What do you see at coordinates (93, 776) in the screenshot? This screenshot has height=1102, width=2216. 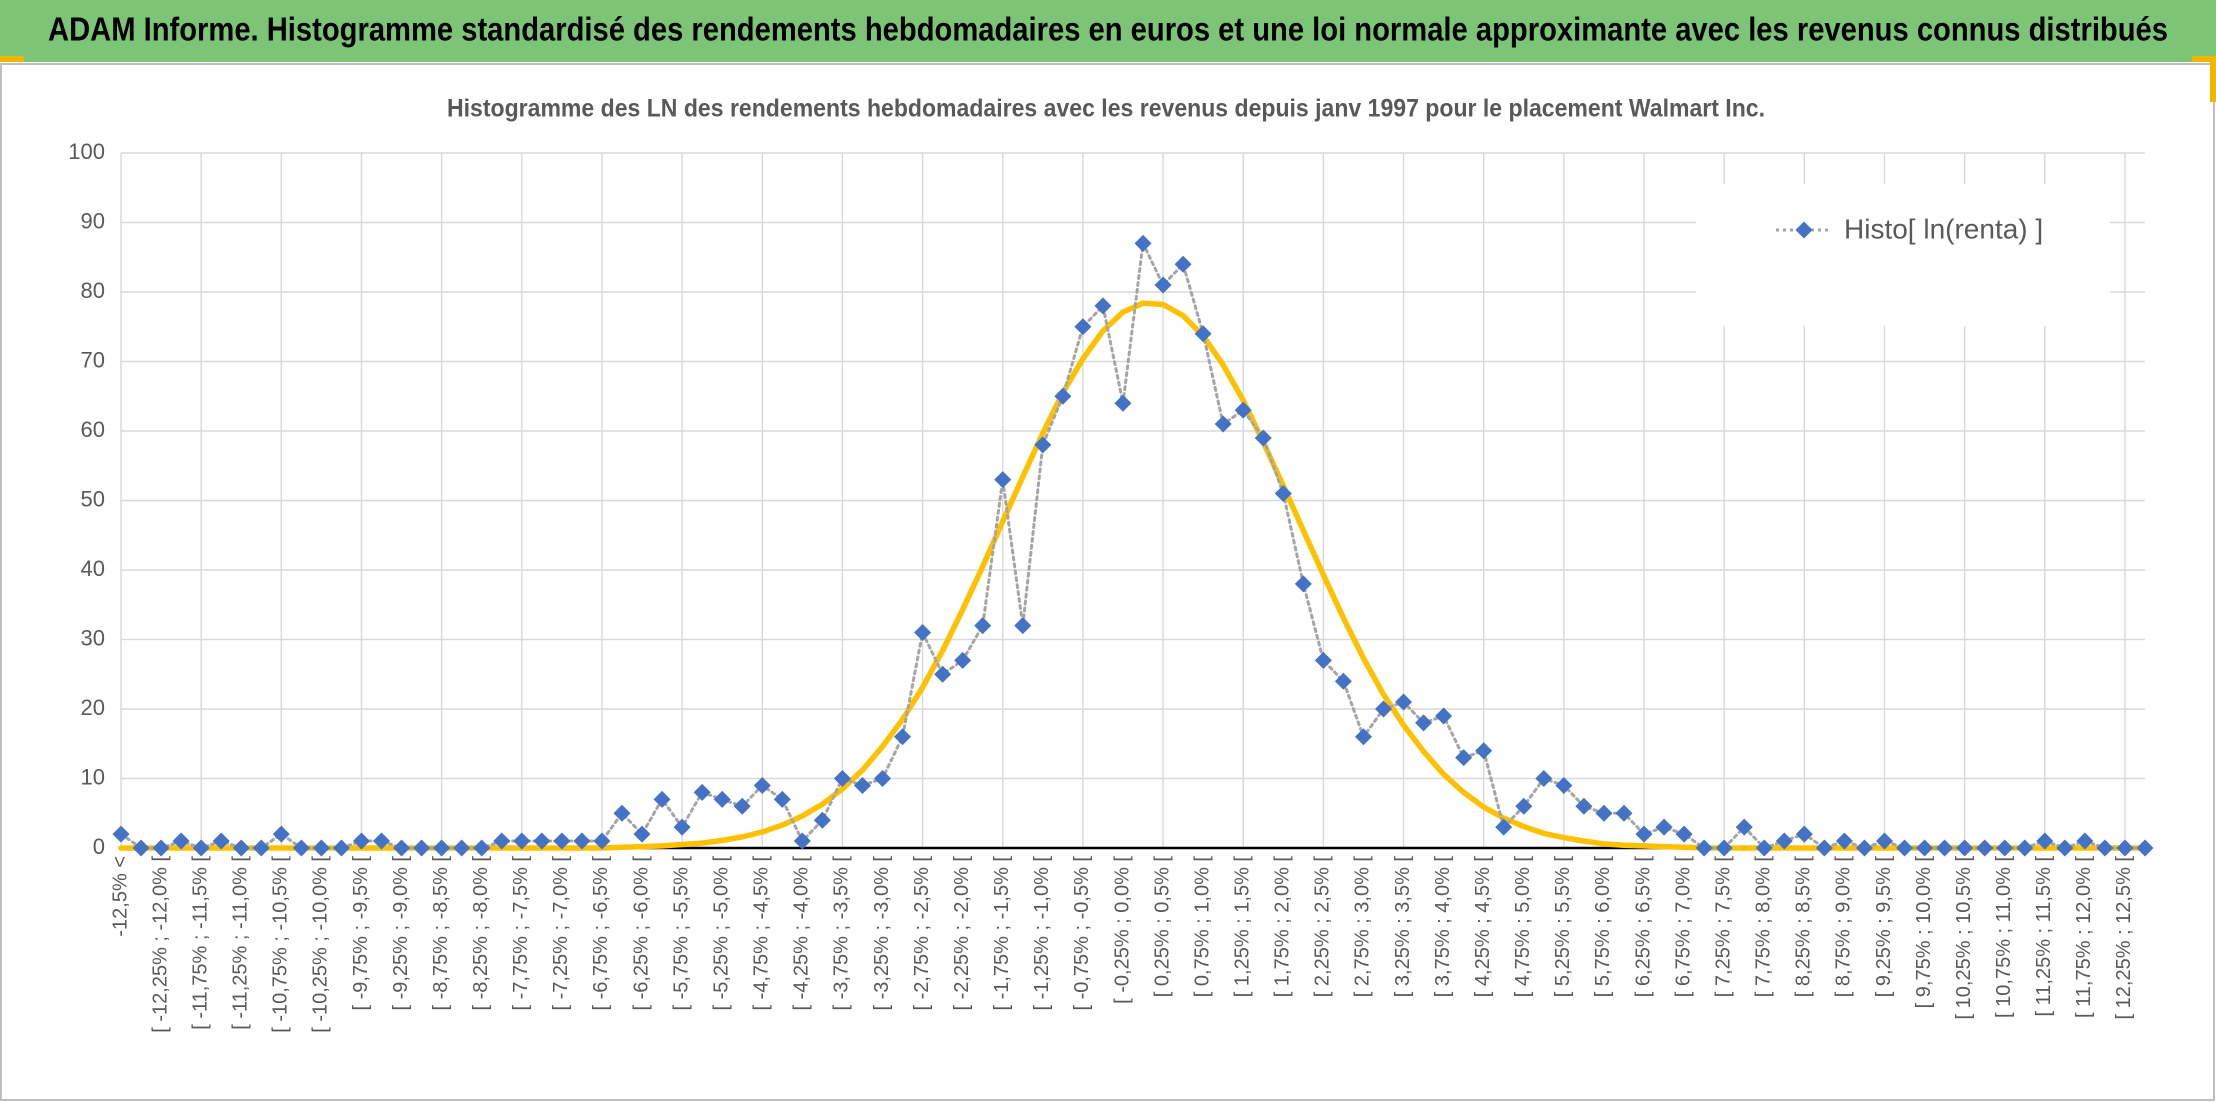 I see `y-tick-label: 10` at bounding box center [93, 776].